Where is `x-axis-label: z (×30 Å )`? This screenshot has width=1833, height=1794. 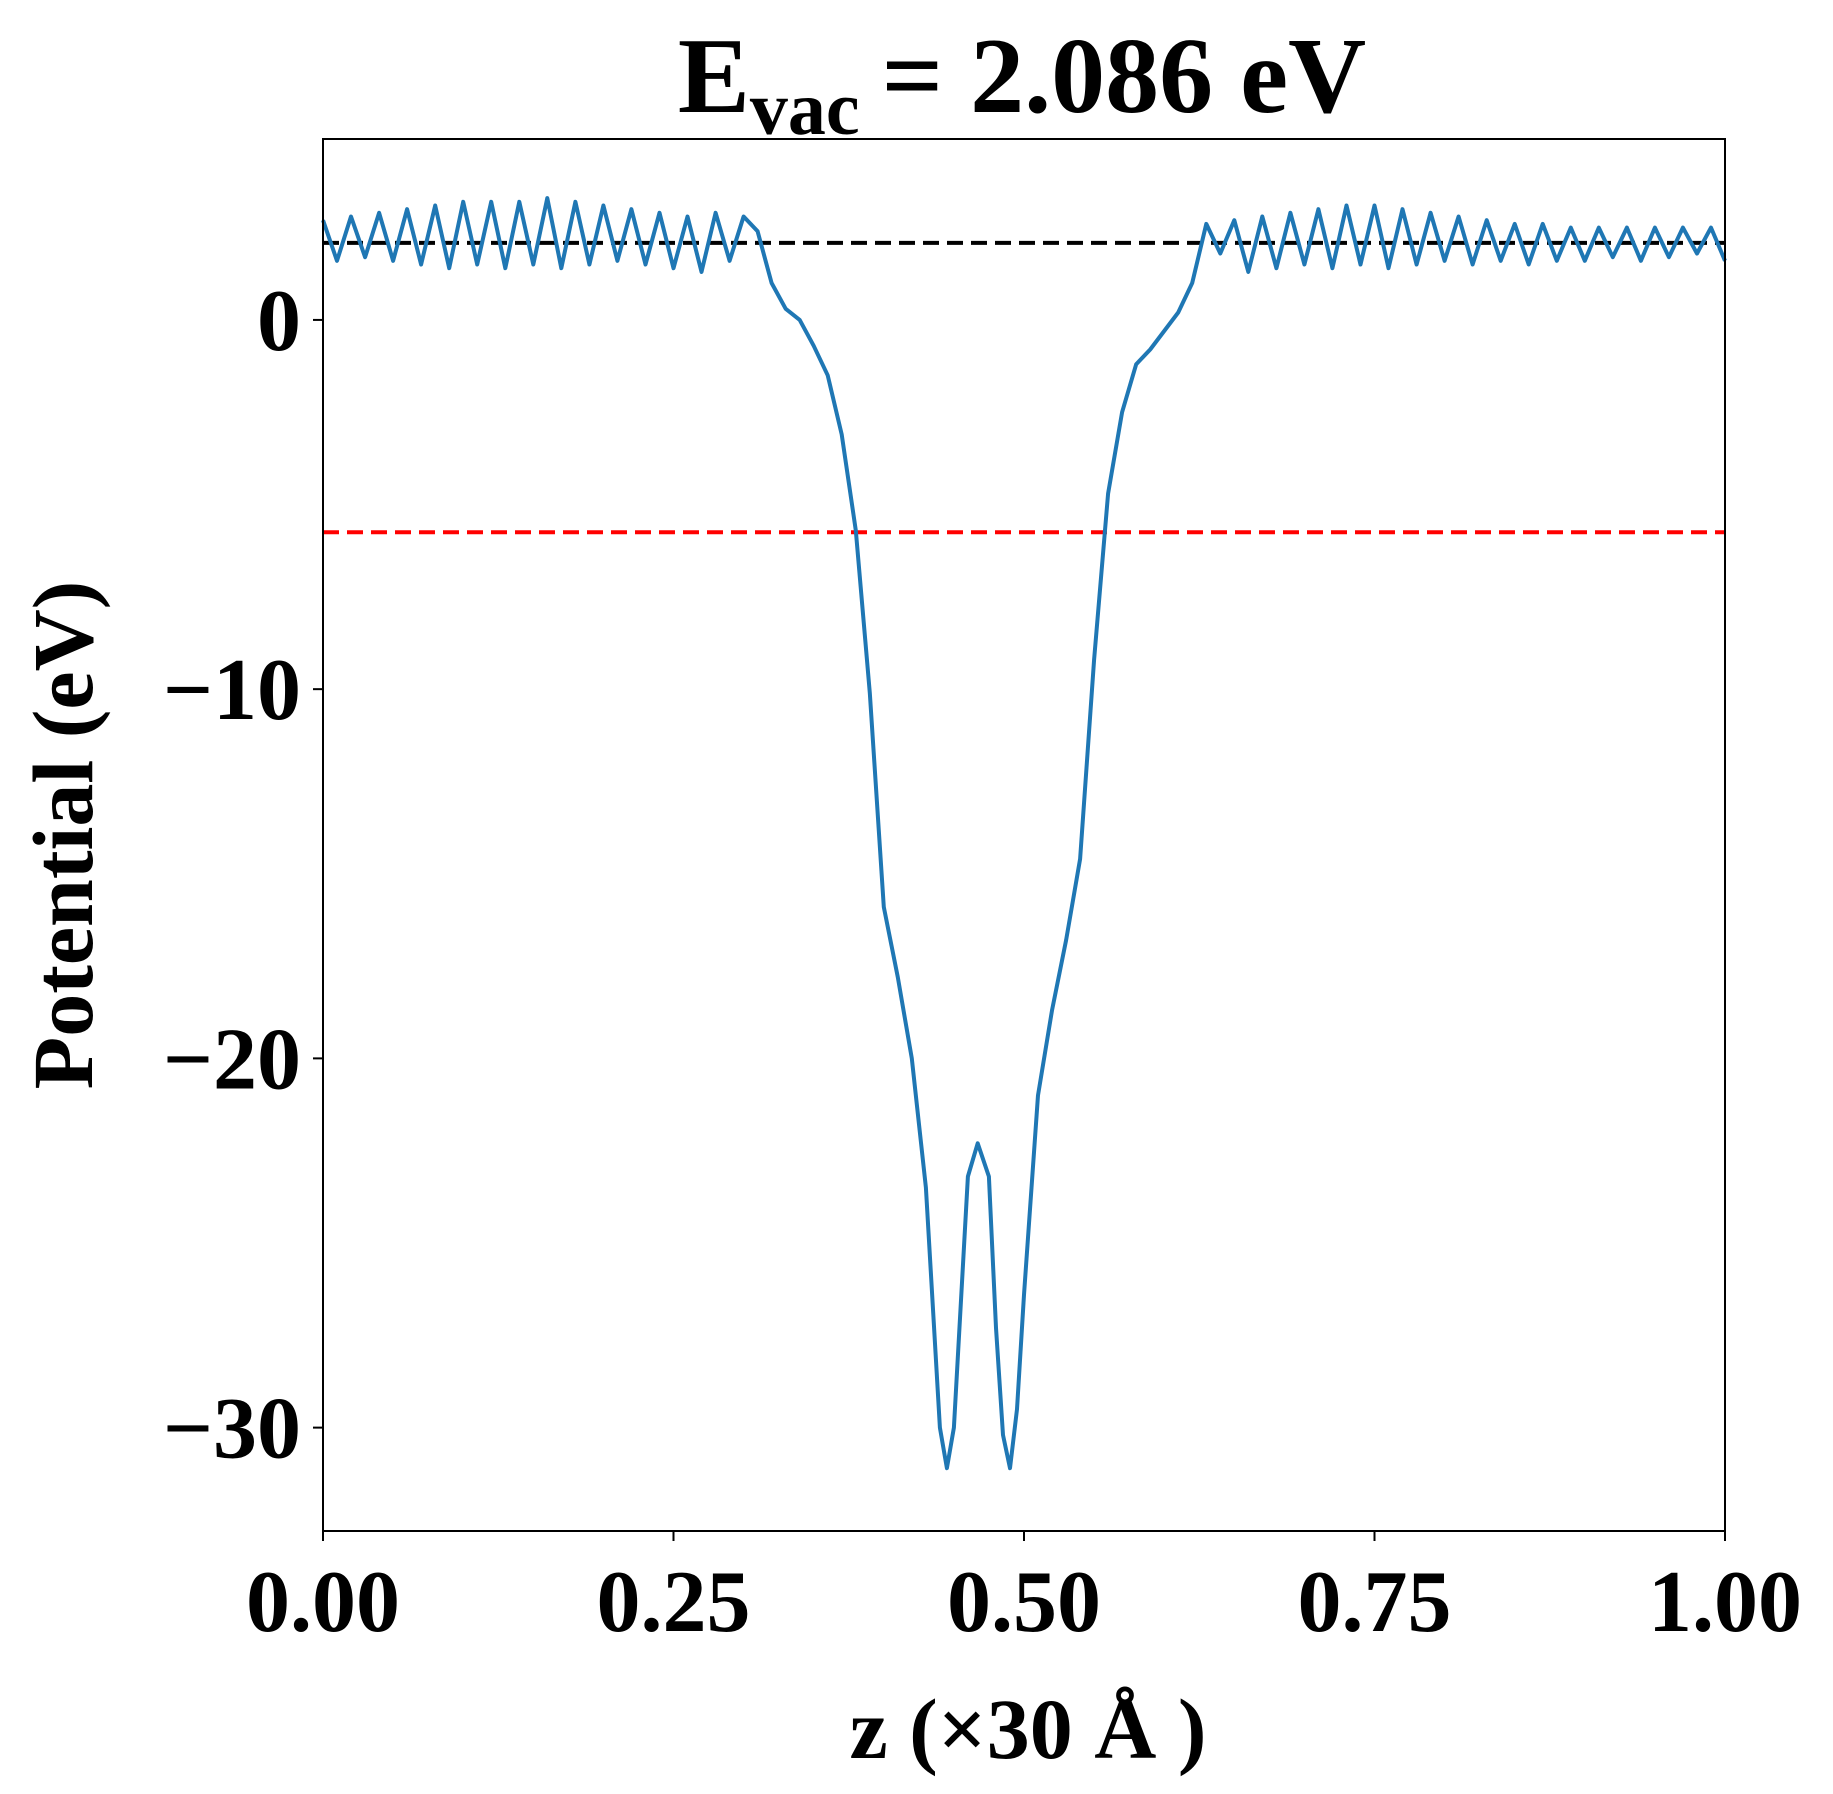 x-axis-label: z (×30 Å ) is located at coordinates (1027, 1729).